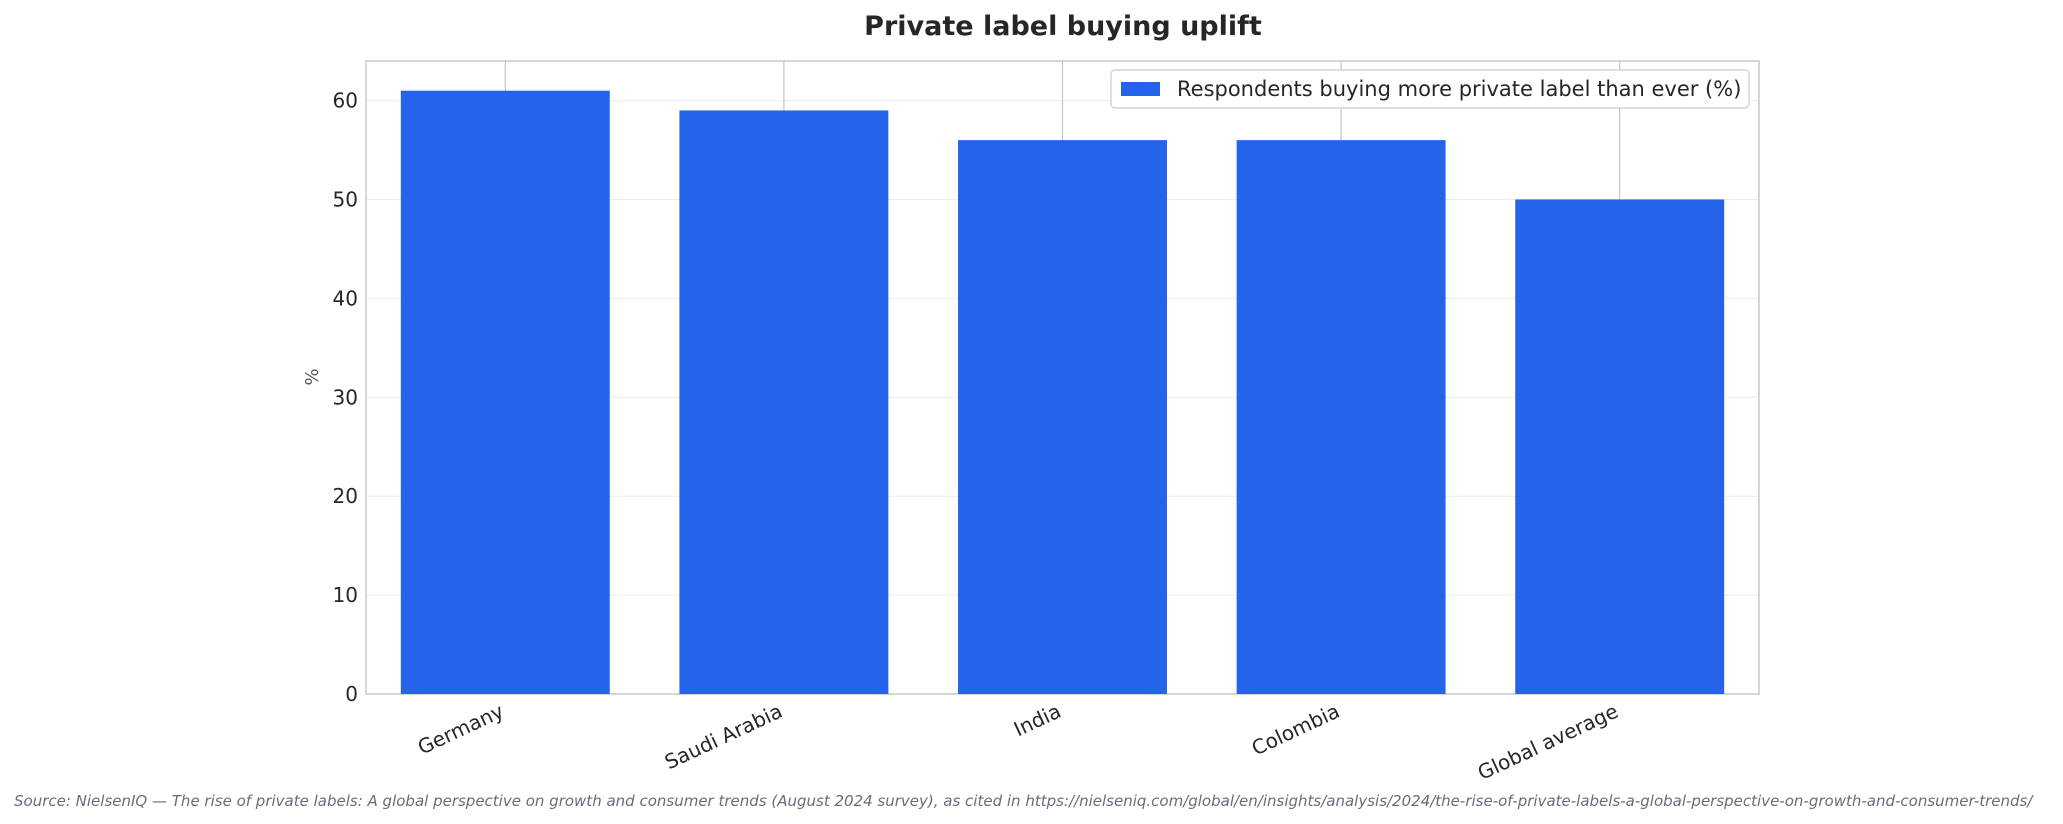  What do you see at coordinates (461, 729) in the screenshot?
I see `x-tick-label: Germany` at bounding box center [461, 729].